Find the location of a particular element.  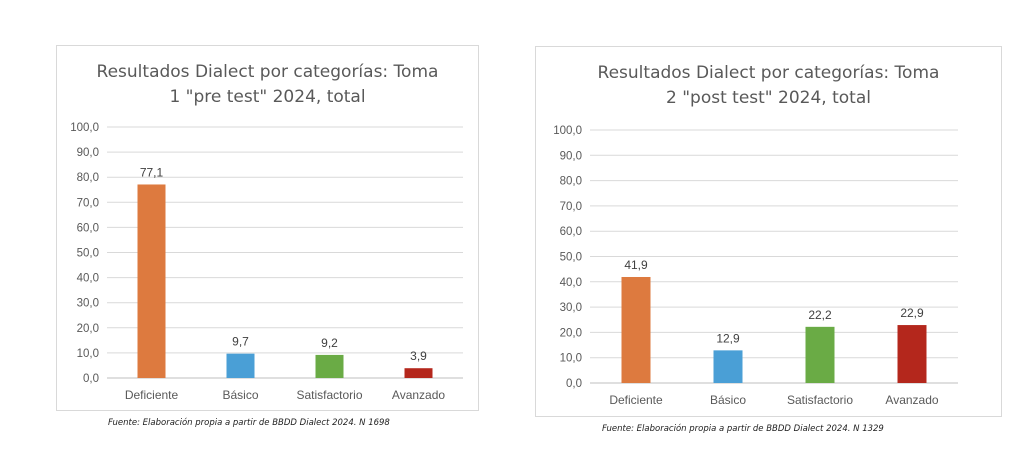

data-label: 9,7 is located at coordinates (240, 342).